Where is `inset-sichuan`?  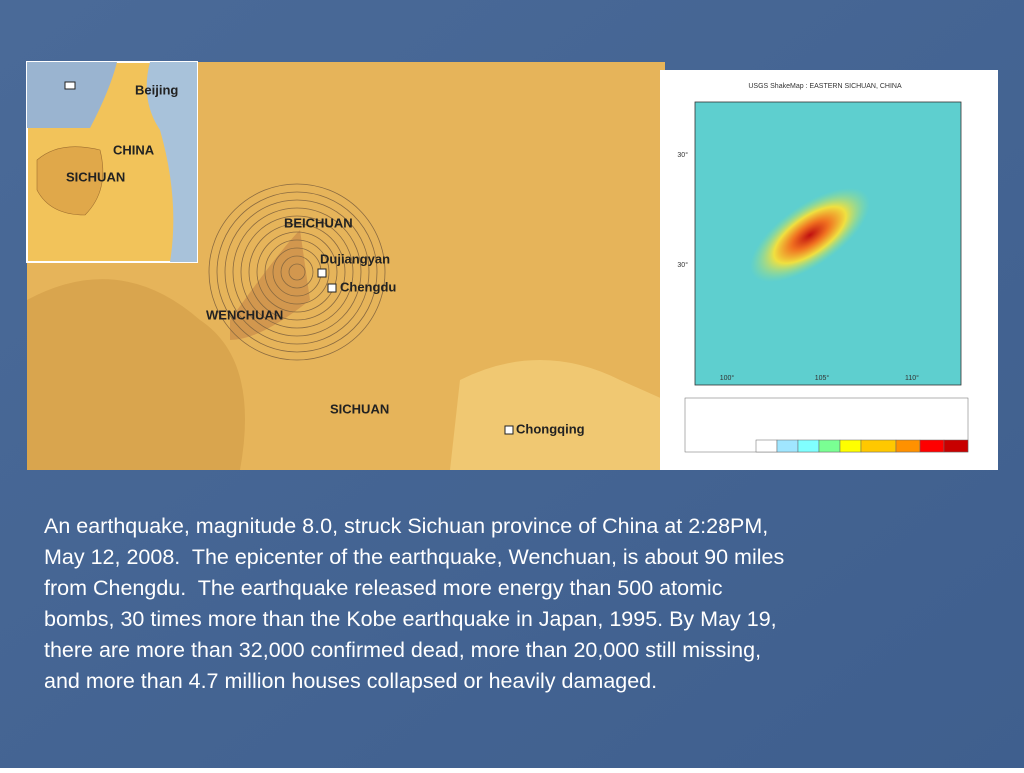 inset-sichuan is located at coordinates (70, 181).